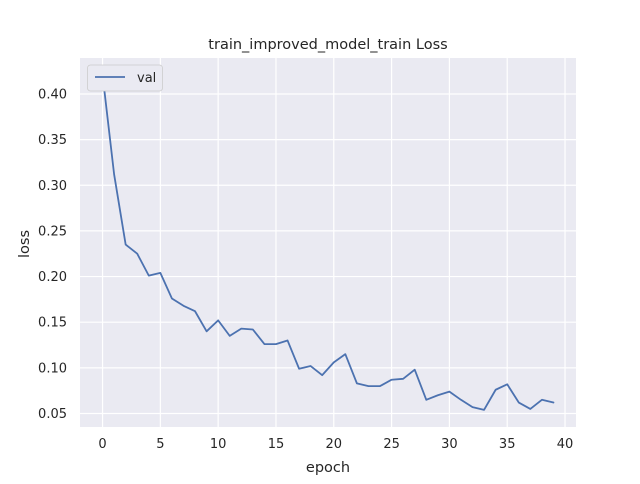 The height and width of the screenshot is (484, 640). What do you see at coordinates (391, 444) in the screenshot?
I see `x-tick-label: 25` at bounding box center [391, 444].